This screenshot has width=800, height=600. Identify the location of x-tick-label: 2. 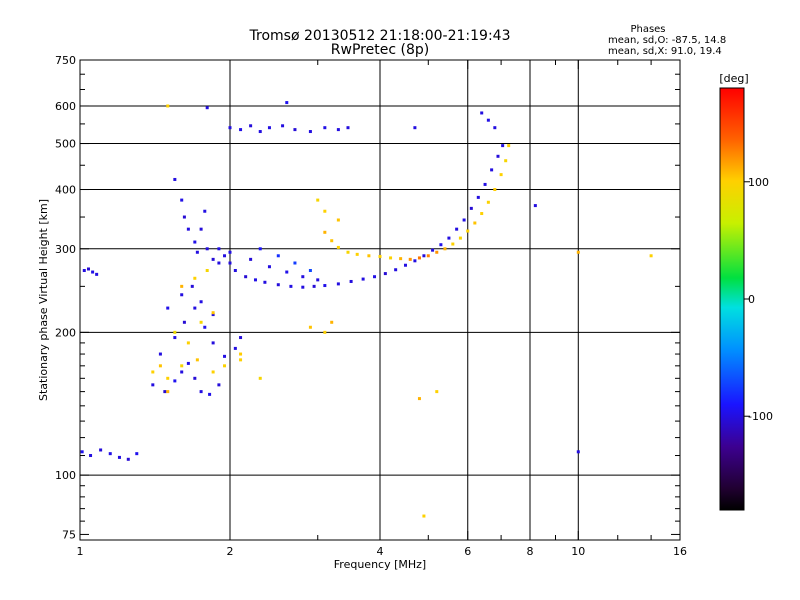
(230, 551).